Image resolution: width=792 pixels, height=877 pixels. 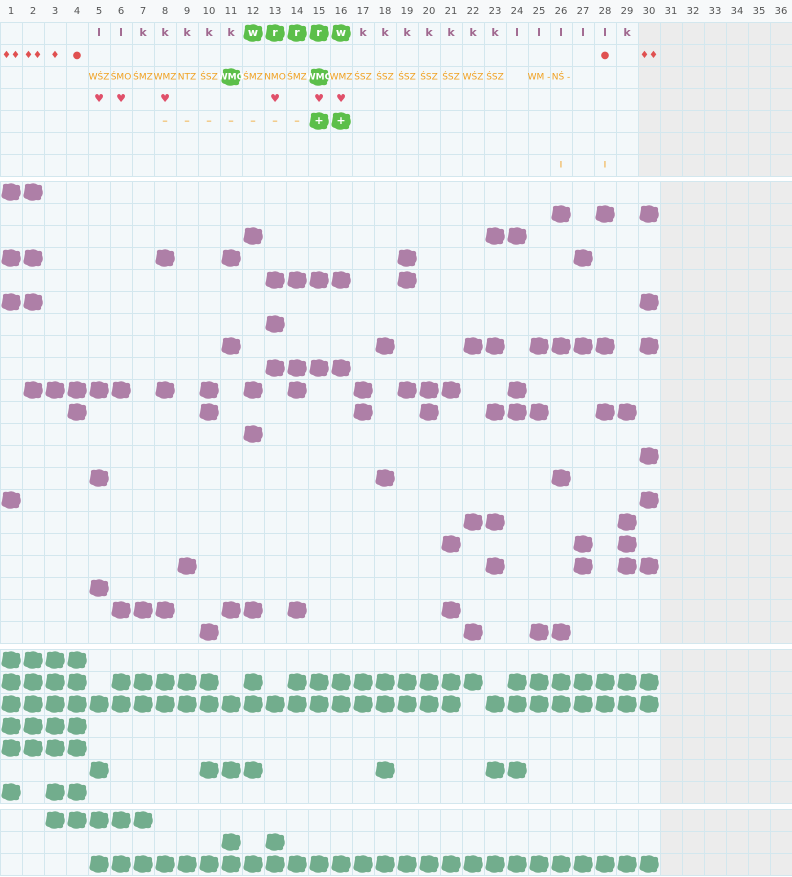 I want to click on column-number: 33, so click(x=715, y=11).